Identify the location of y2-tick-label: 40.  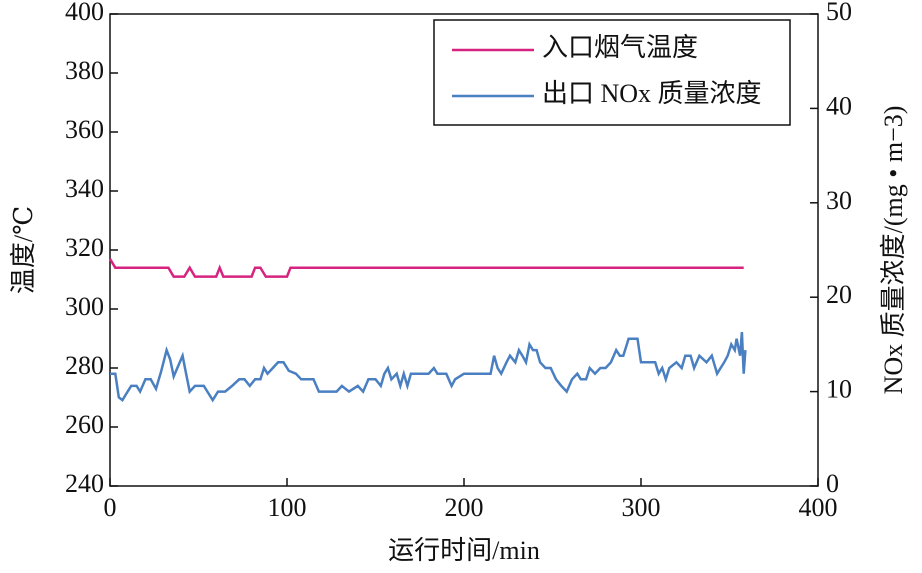
(839, 105).